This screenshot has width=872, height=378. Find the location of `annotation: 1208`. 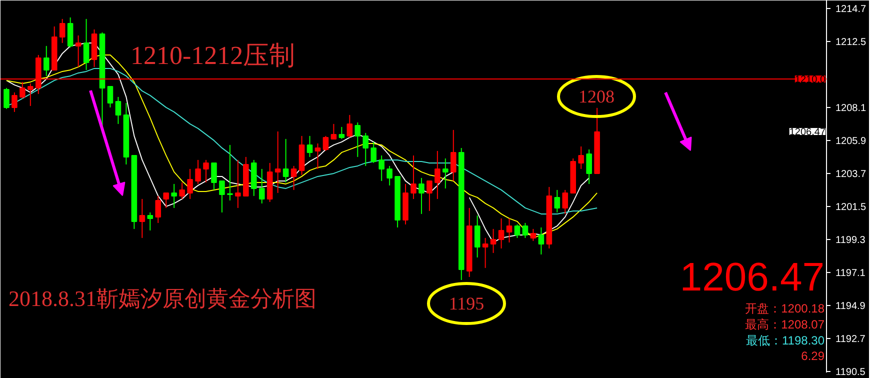

annotation: 1208 is located at coordinates (596, 96).